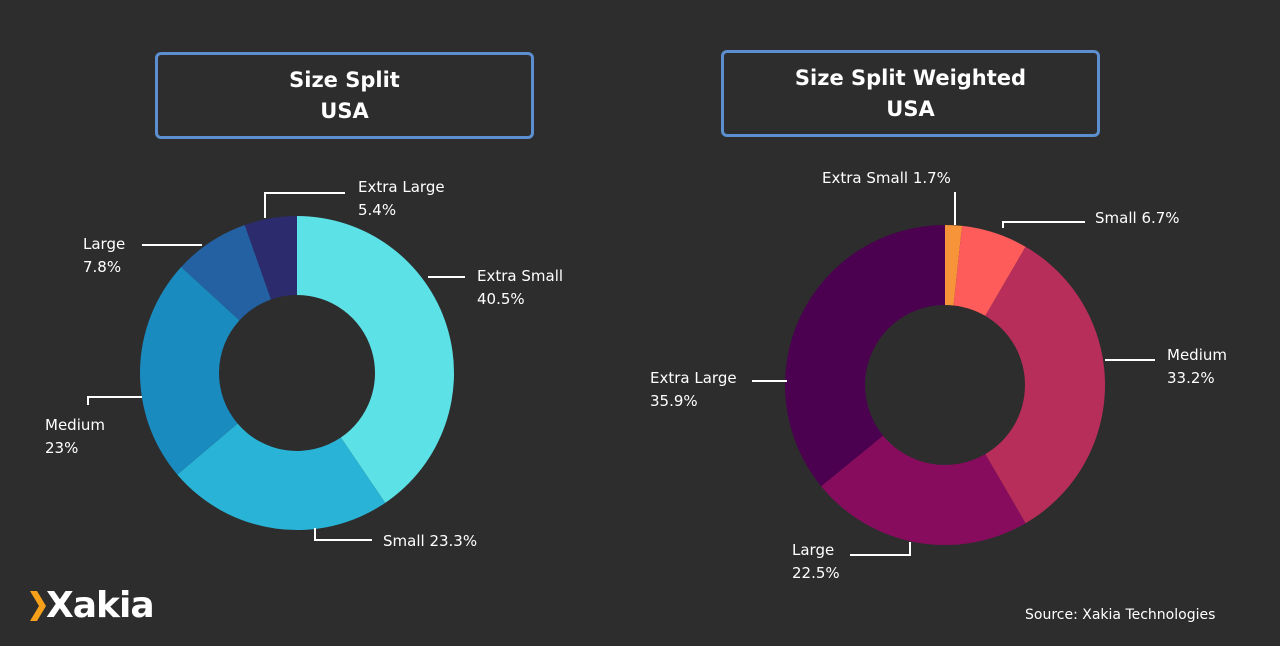  I want to click on chart-1-title-box: Size Split USA, so click(344, 95).